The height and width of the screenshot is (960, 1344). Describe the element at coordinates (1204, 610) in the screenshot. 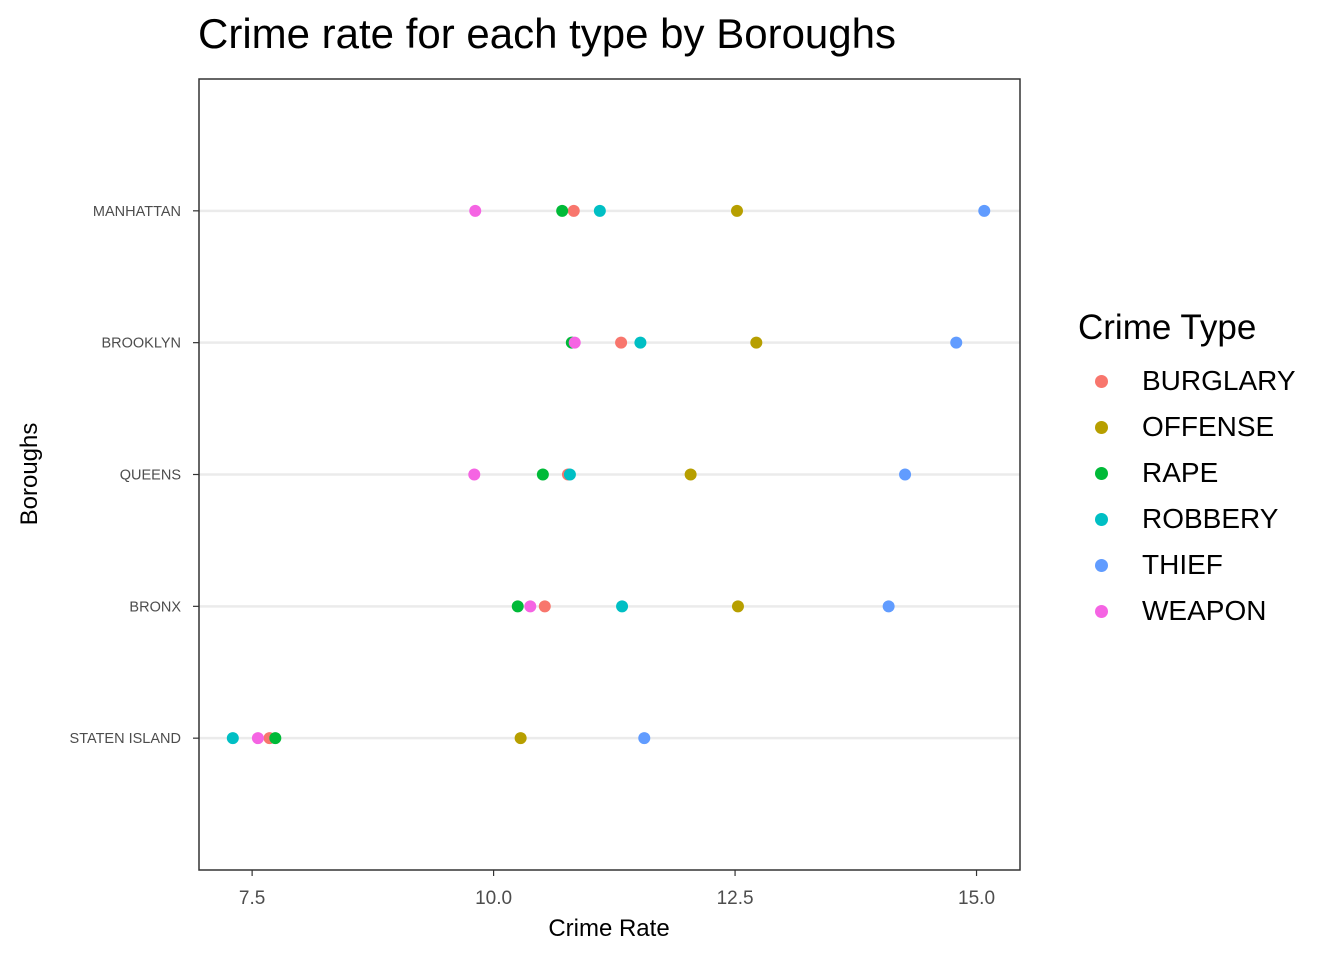

I see `legend-label: WEAPON` at that location.